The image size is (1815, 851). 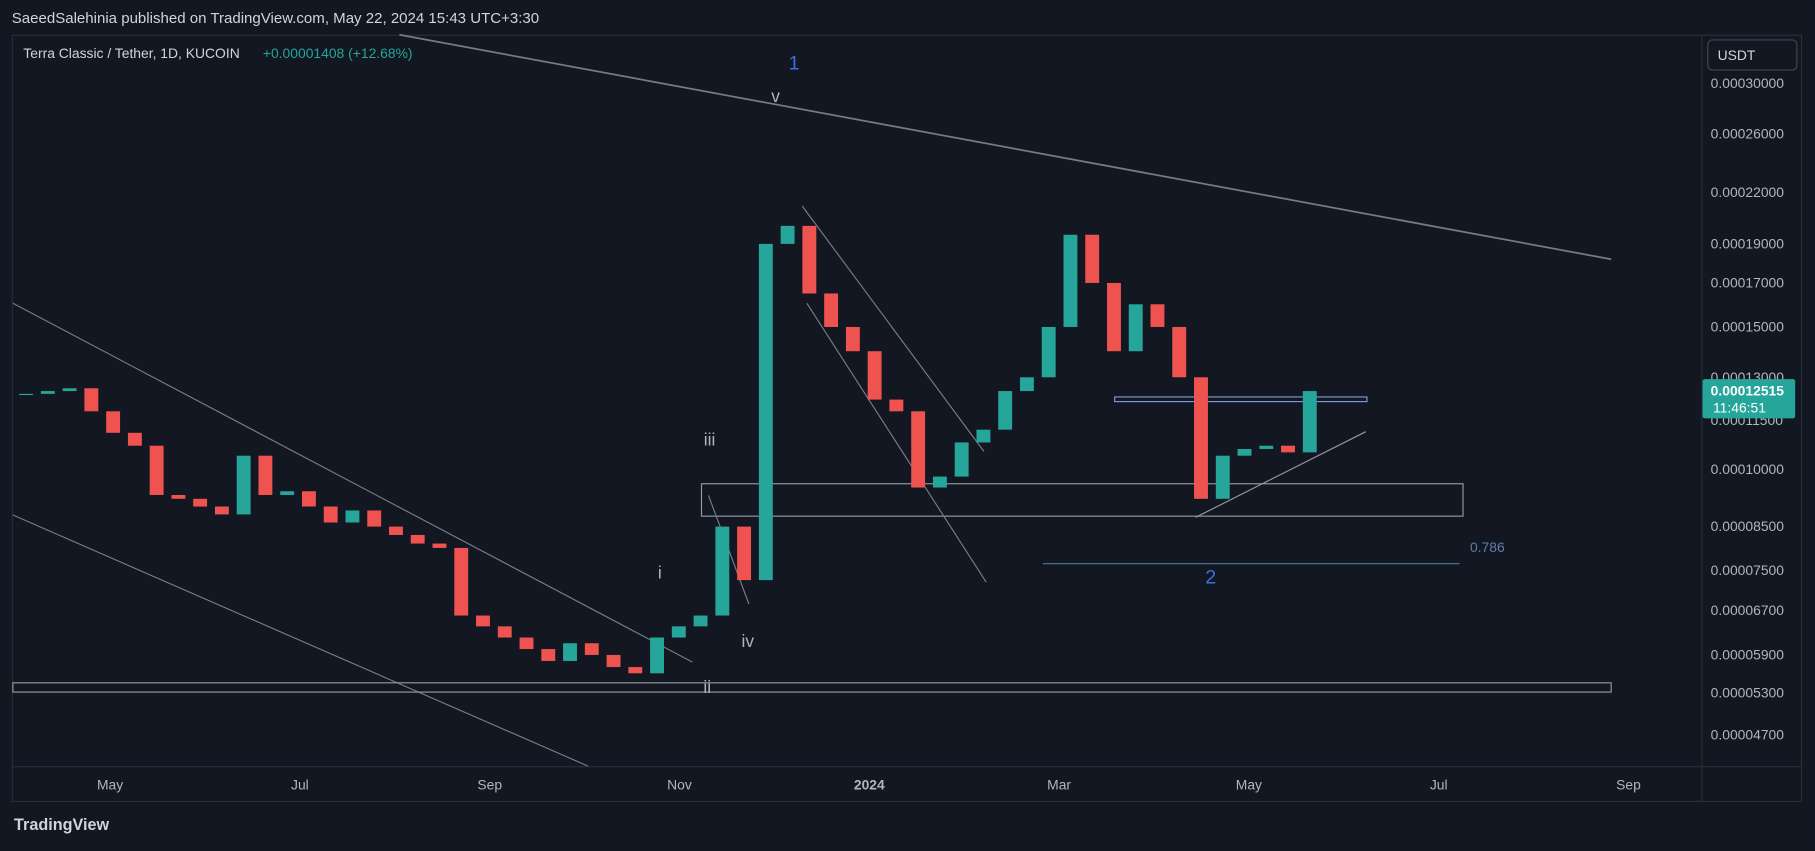 I want to click on channel-line, so click(x=300, y=640).